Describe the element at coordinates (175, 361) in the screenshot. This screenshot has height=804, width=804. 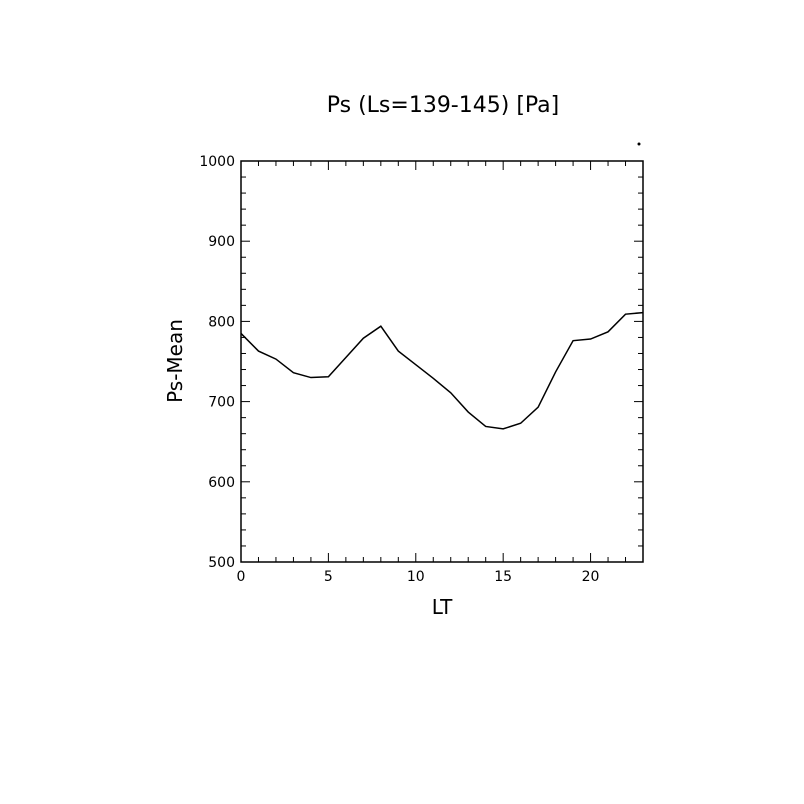
I see `y-axis-label: Ps-Mean` at that location.